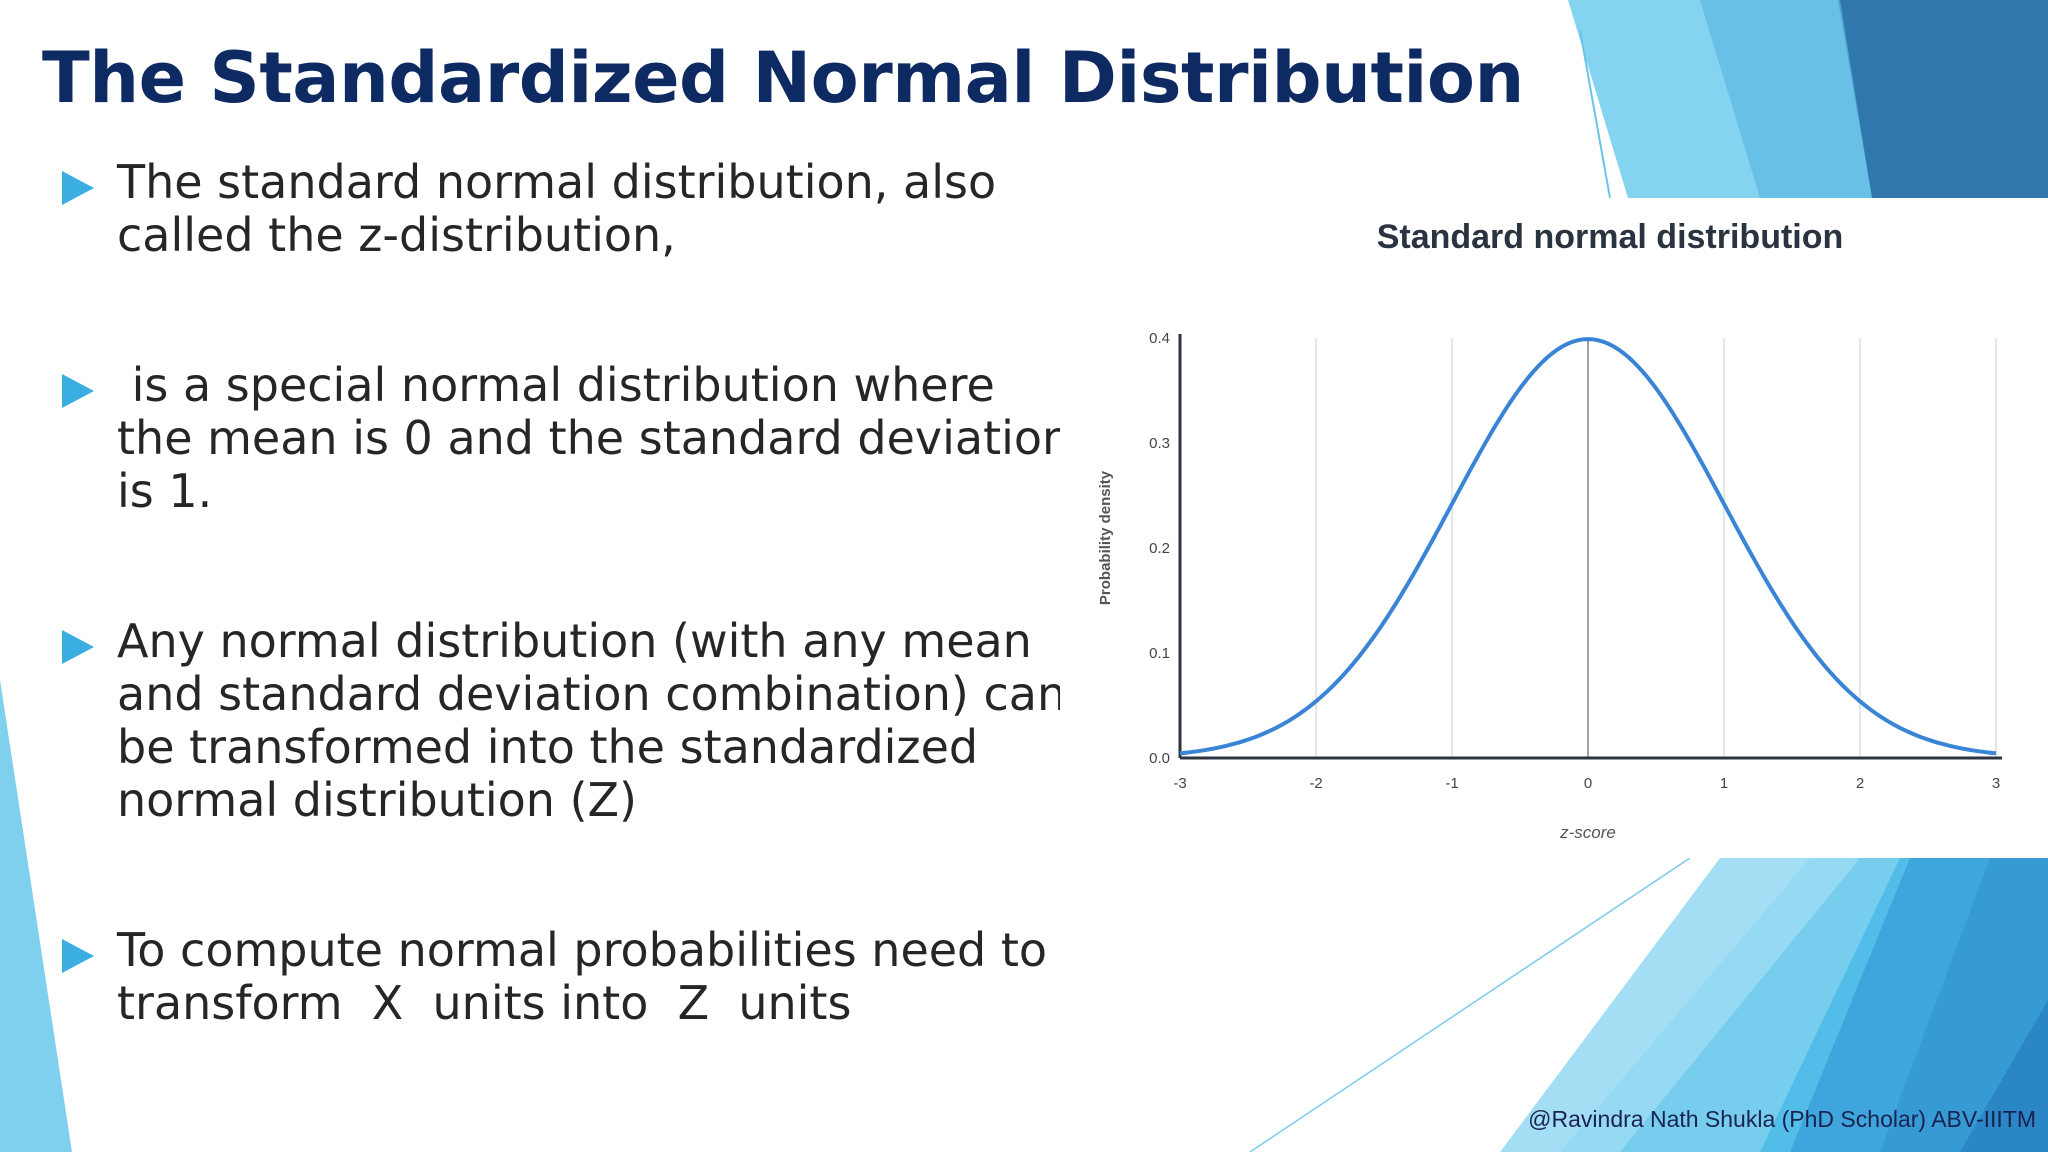 Image resolution: width=2048 pixels, height=1152 pixels. I want to click on y-tick-label: 0.2, so click(1159, 548).